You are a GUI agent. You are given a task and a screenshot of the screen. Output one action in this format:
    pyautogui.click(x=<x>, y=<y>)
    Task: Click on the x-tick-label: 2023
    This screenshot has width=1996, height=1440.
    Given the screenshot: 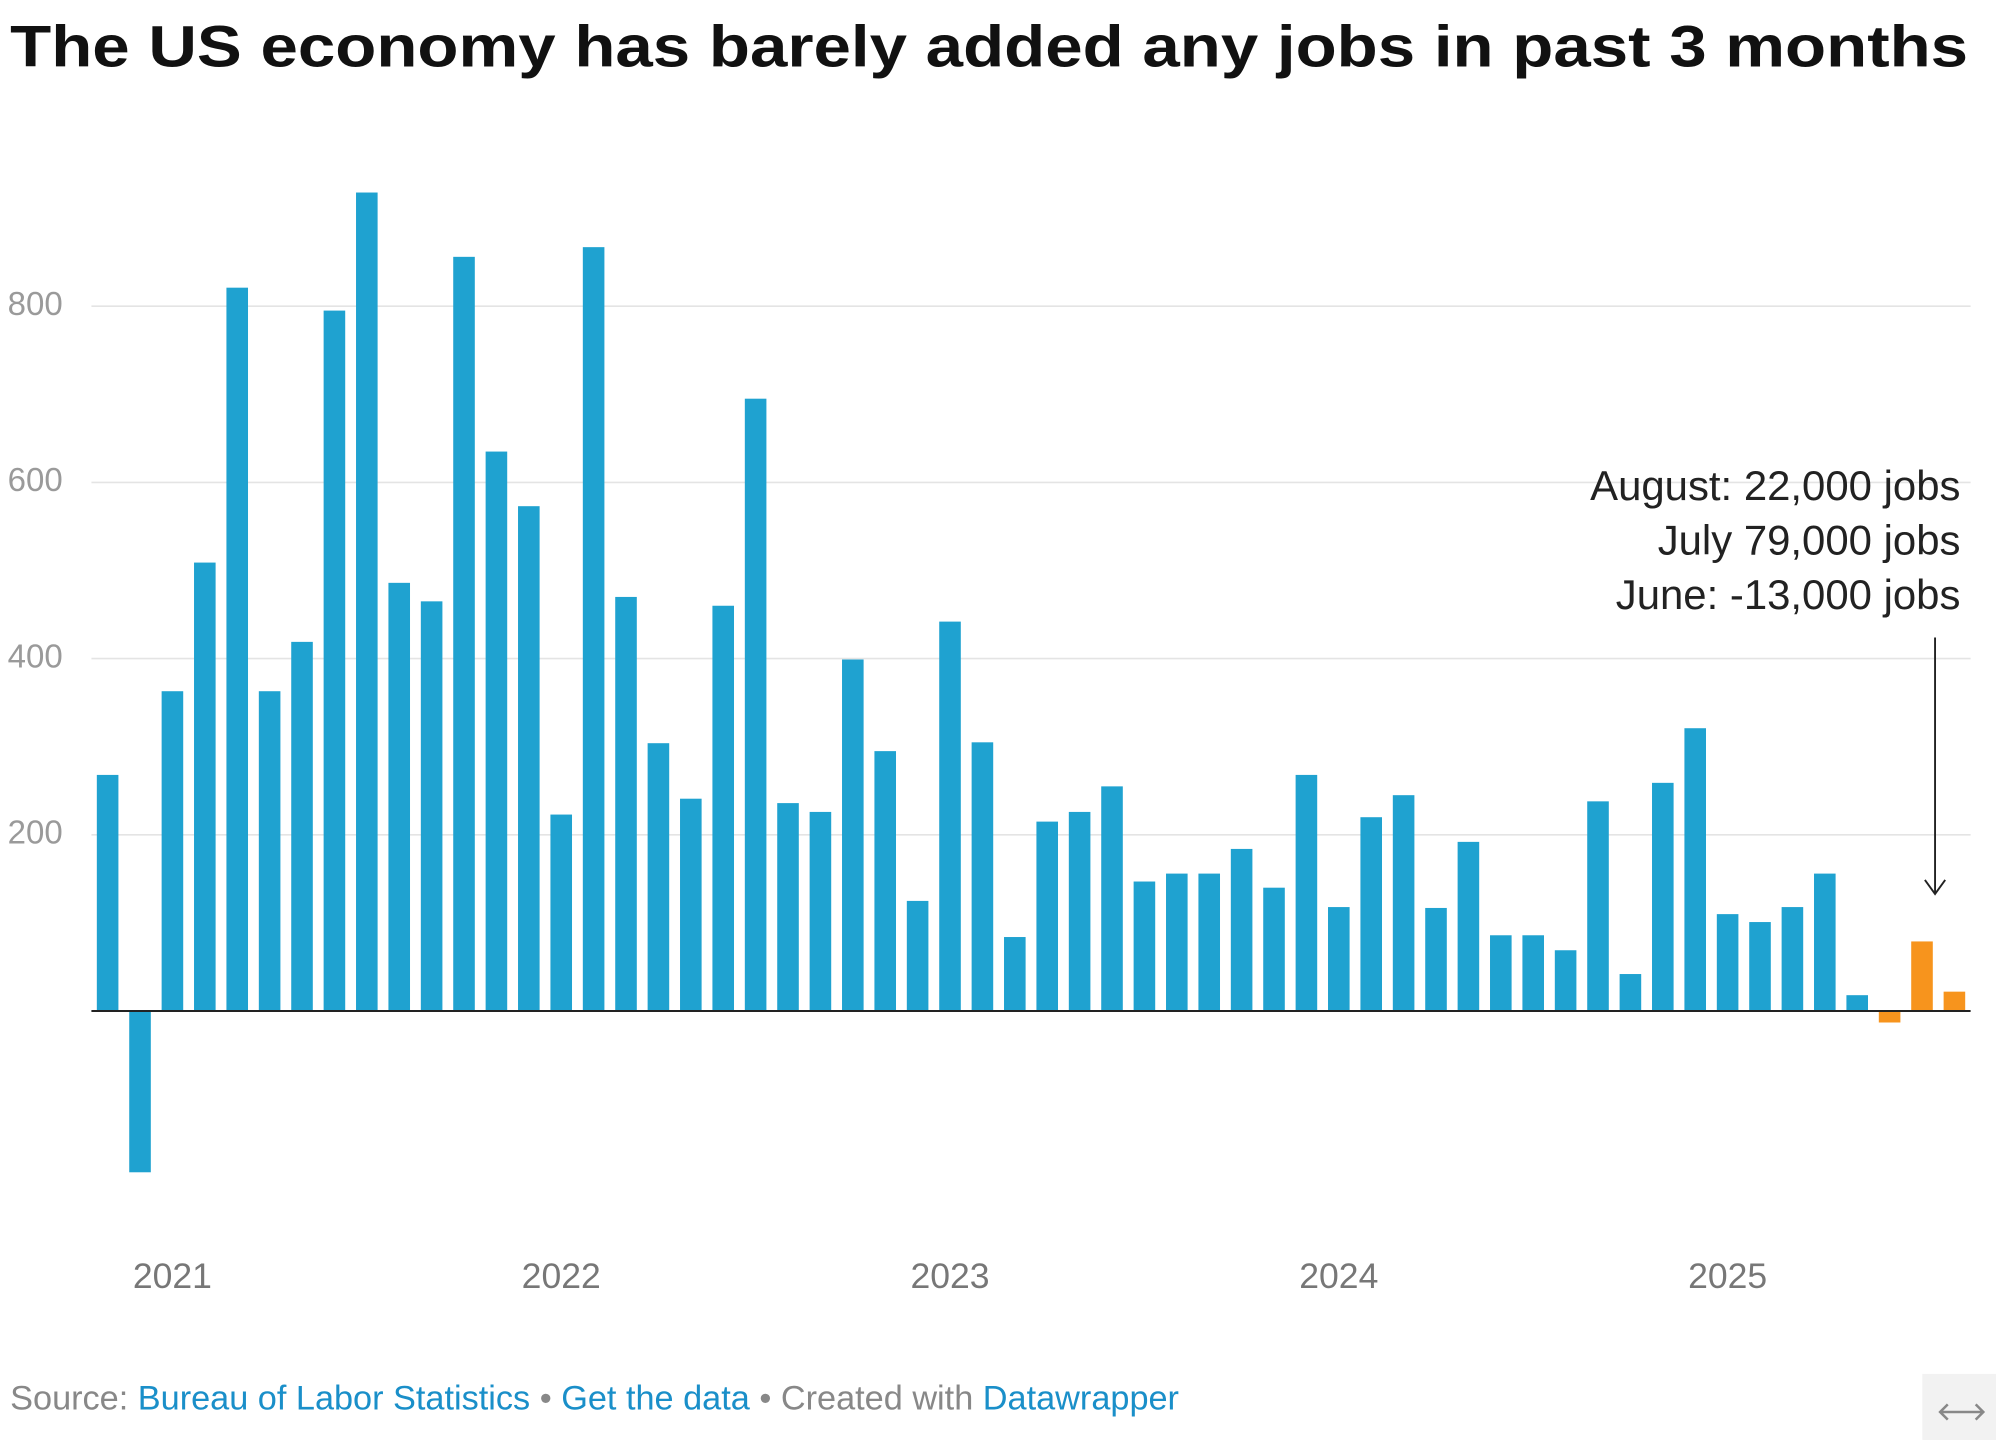 What is the action you would take?
    pyautogui.click(x=949, y=1276)
    